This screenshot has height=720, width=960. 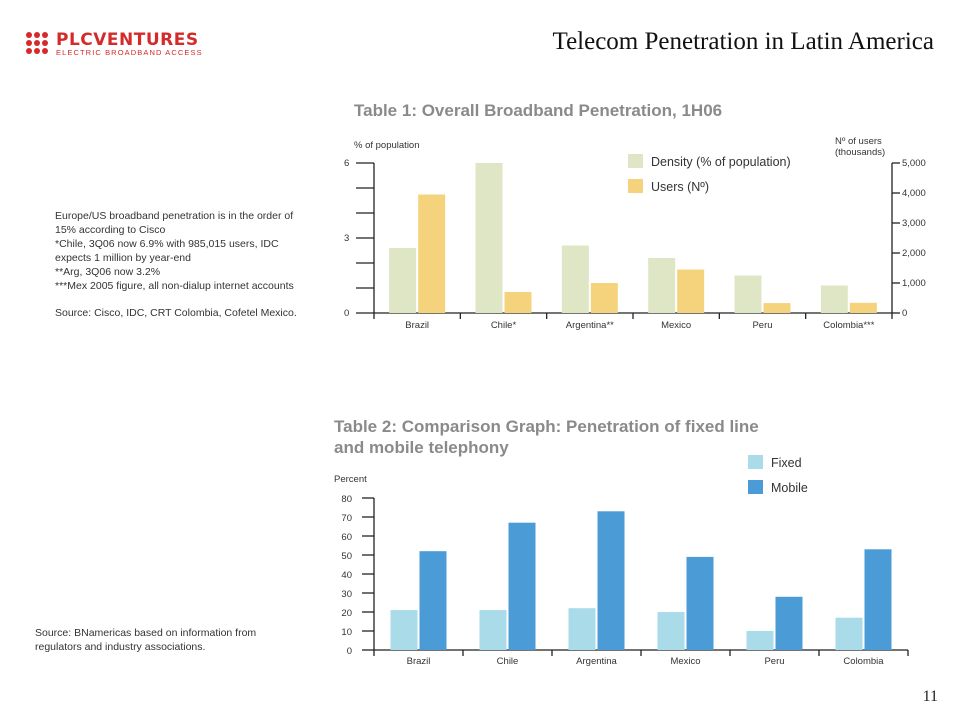 I want to click on chart1-x-tick-label: Mexico, so click(x=676, y=325).